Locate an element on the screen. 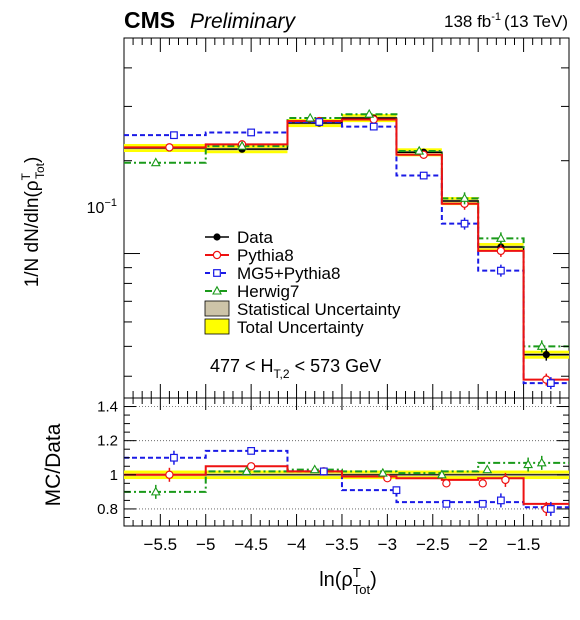 The width and height of the screenshot is (580, 620). ratio-y-axis-label: MC/Data is located at coordinates (53, 464).